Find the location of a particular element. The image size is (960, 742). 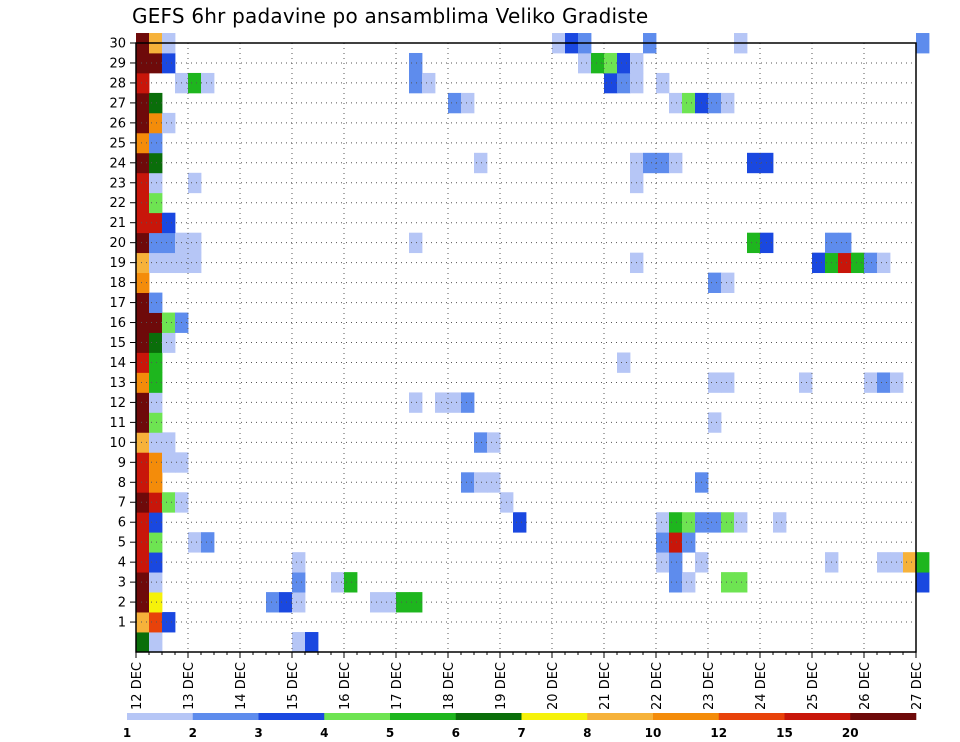

legend-label: 3 is located at coordinates (258, 733).